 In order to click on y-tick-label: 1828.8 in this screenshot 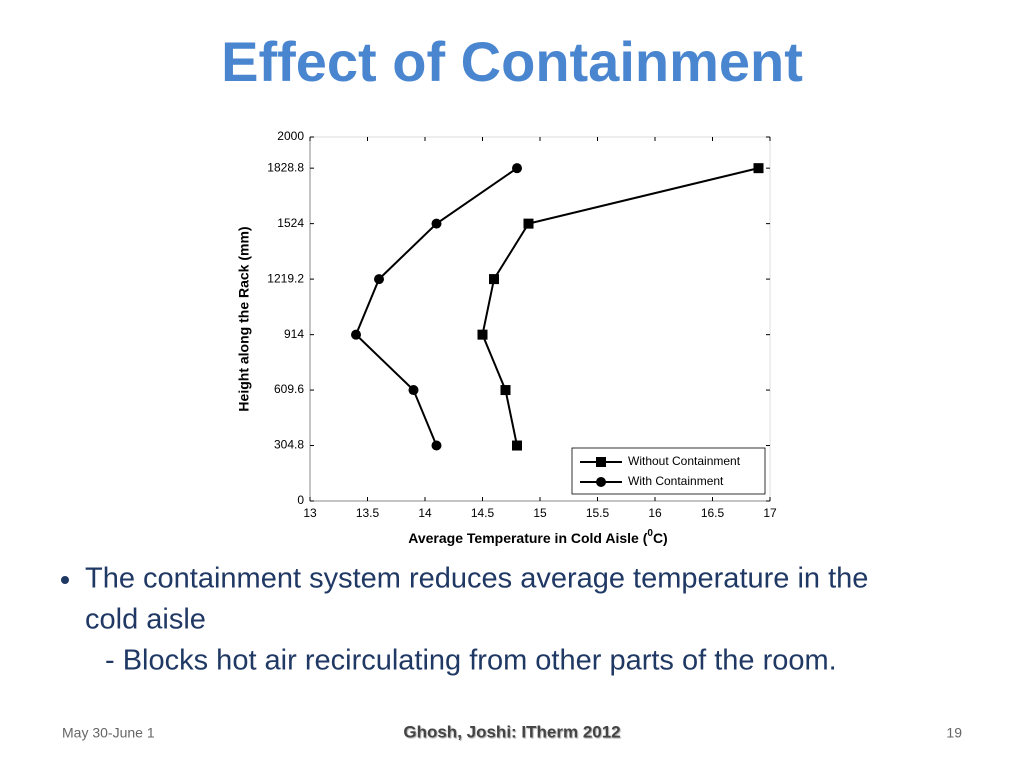, I will do `click(285, 167)`.